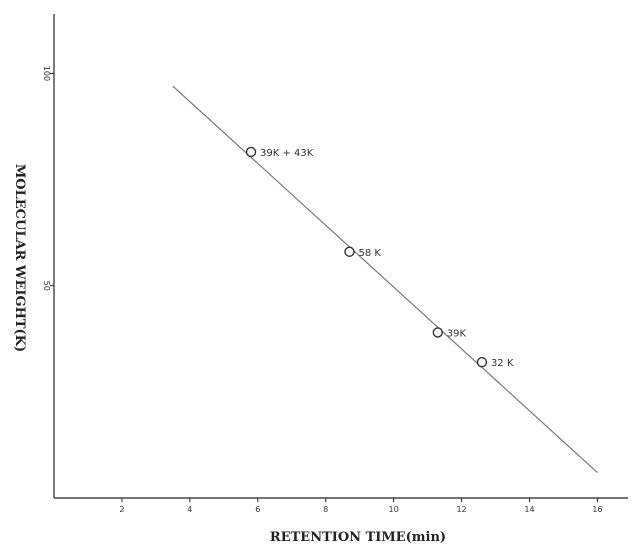 Image resolution: width=639 pixels, height=548 pixels. Describe the element at coordinates (369, 253) in the screenshot. I see `data-point-label: 58 K` at that location.